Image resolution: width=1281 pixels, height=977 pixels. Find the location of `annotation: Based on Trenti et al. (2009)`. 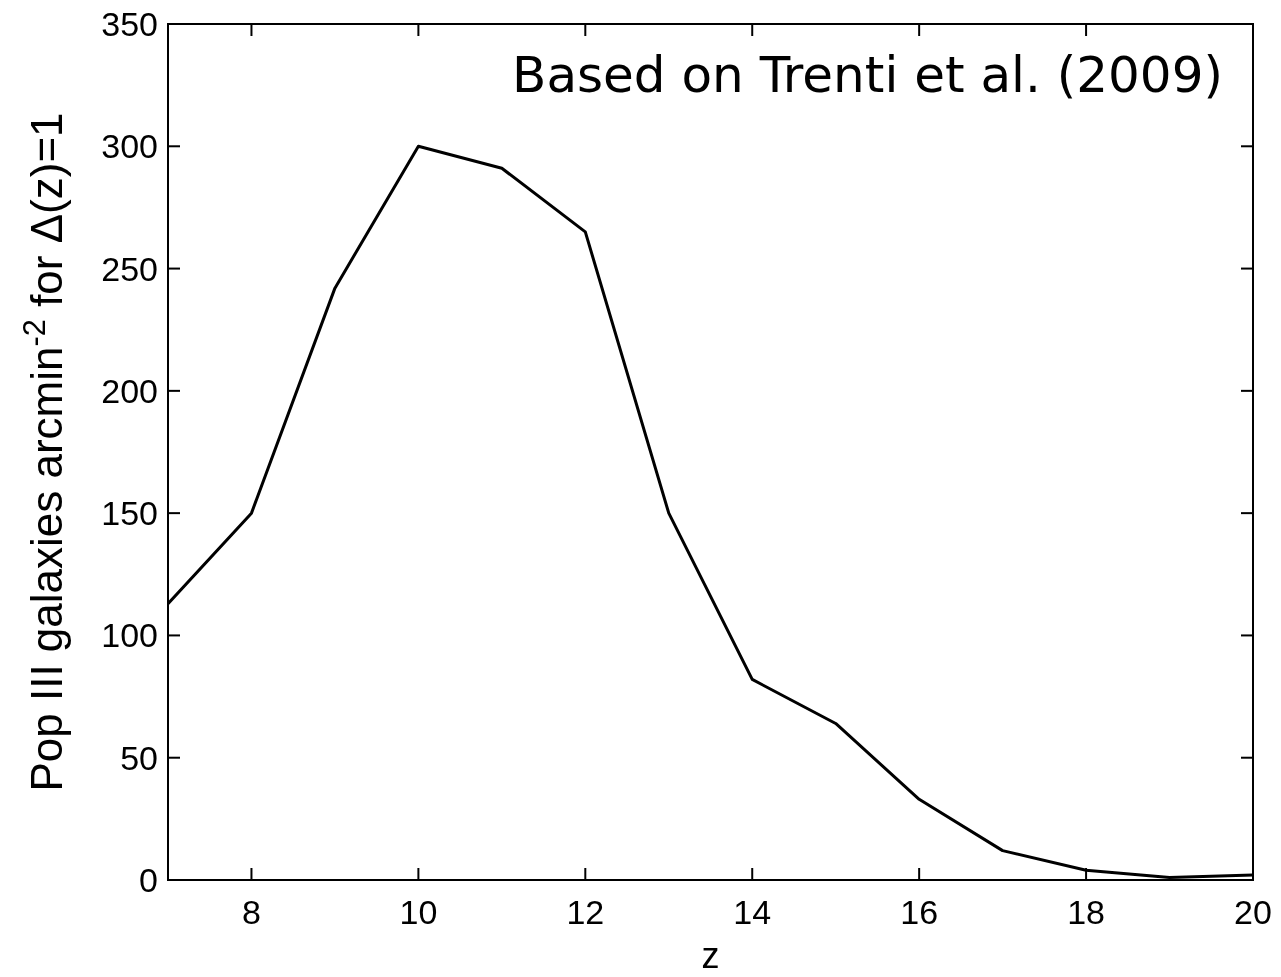

annotation: Based on Trenti et al. (2009) is located at coordinates (867, 75).